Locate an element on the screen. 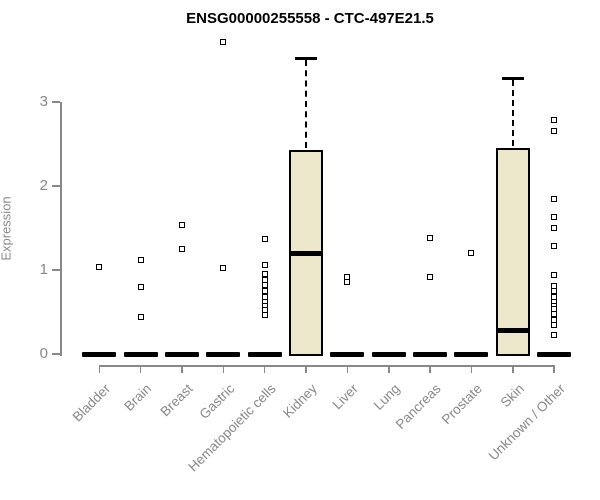 The image size is (600, 500). y-tick-label: 0 is located at coordinates (43, 353).